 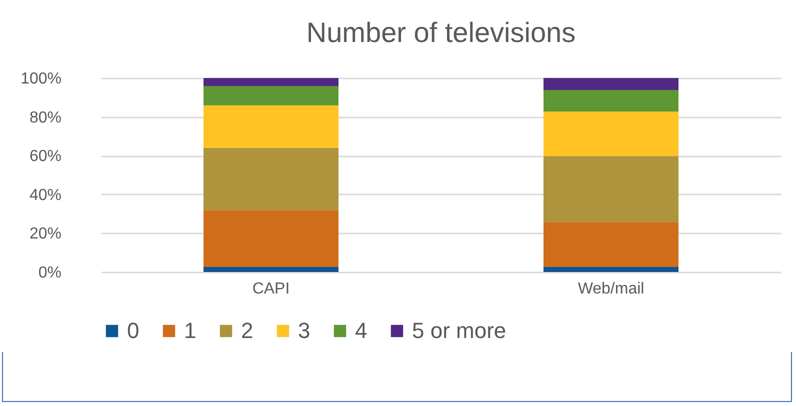 I want to click on y-tick-label: 60%, so click(x=45, y=157).